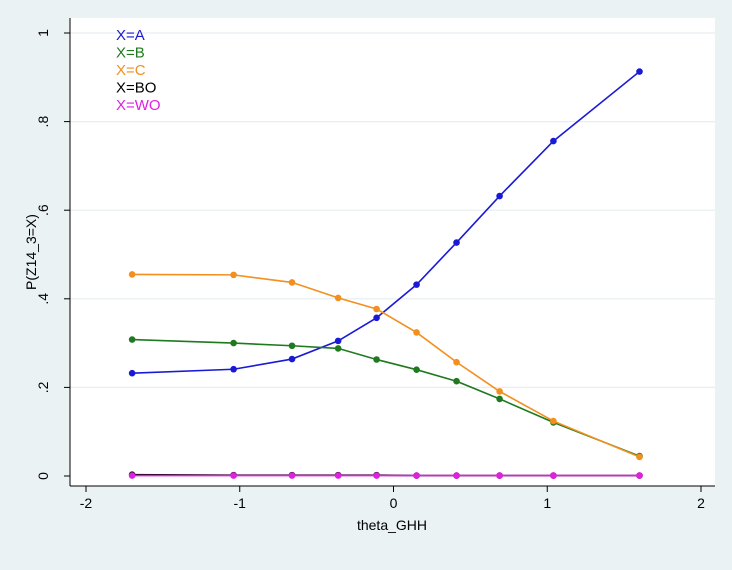 This screenshot has width=732, height=570. Describe the element at coordinates (130, 53) in the screenshot. I see `legend-entry: X=B` at that location.